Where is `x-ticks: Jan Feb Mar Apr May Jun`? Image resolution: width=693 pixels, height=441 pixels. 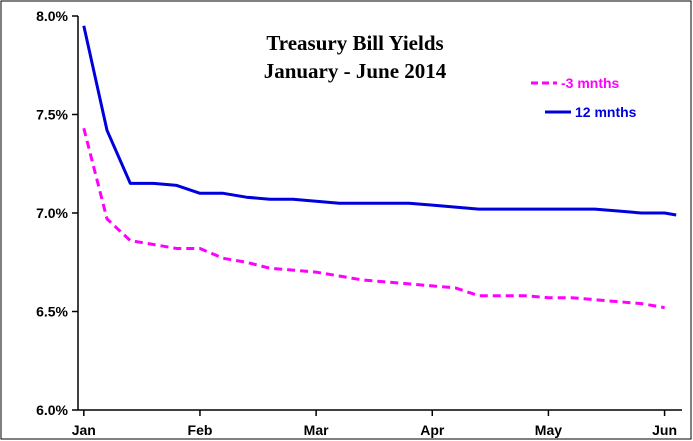
x-ticks: Jan Feb Mar Apr May Jun is located at coordinates (374, 424).